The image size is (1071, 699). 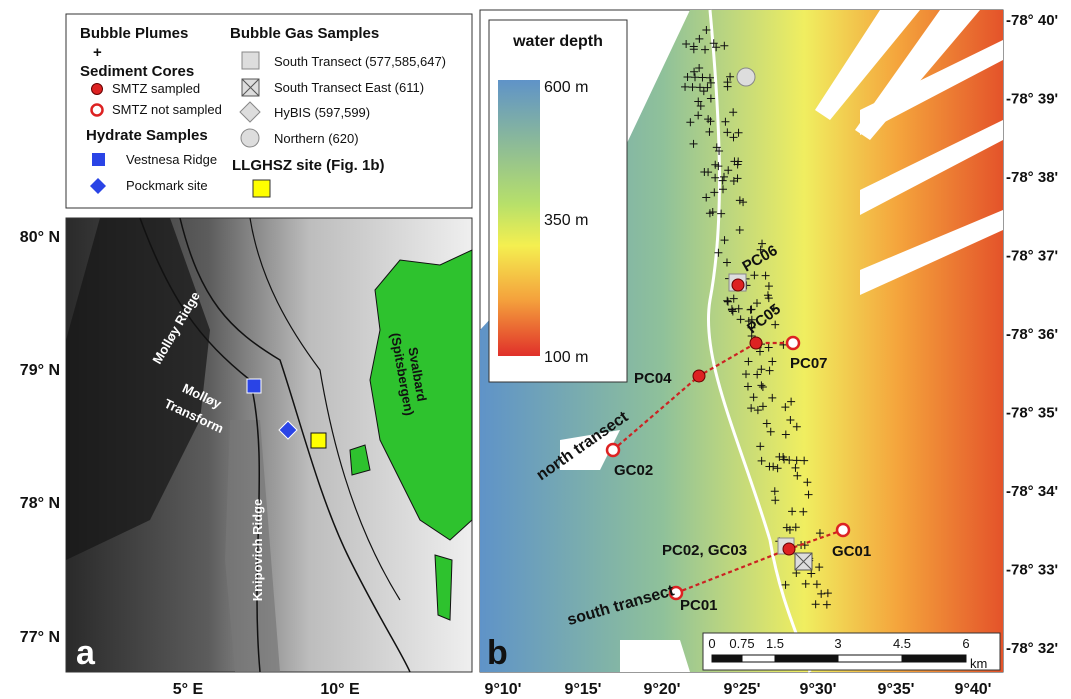 What do you see at coordinates (340, 689) in the screenshot?
I see `lon-label: 10° E` at bounding box center [340, 689].